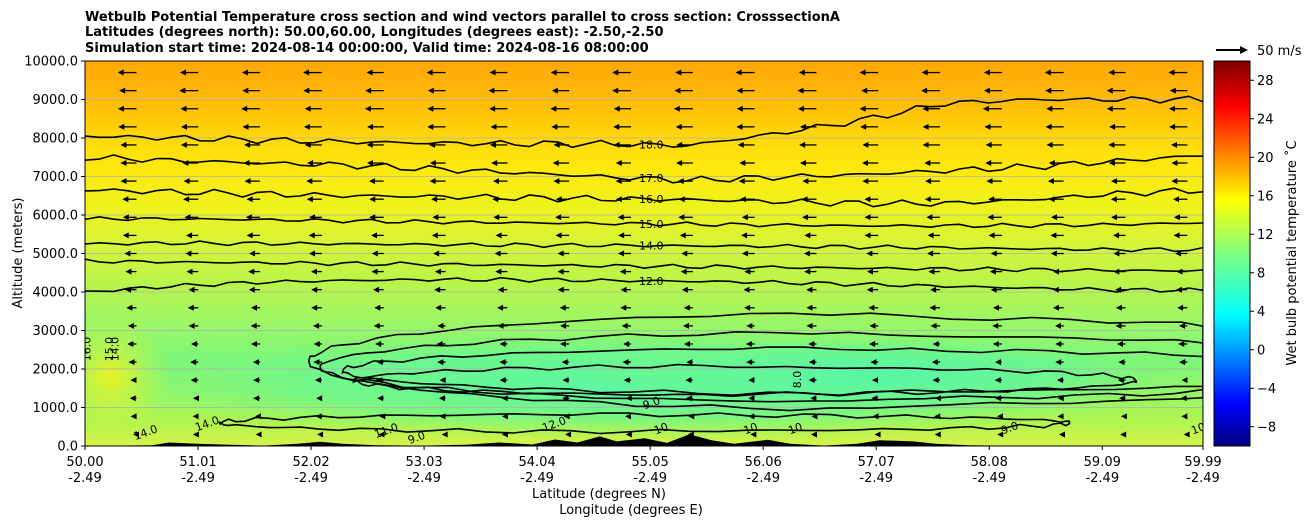 Image resolution: width=1311 pixels, height=526 pixels. I want to click on y-tick-label: 1000.0, so click(56, 408).